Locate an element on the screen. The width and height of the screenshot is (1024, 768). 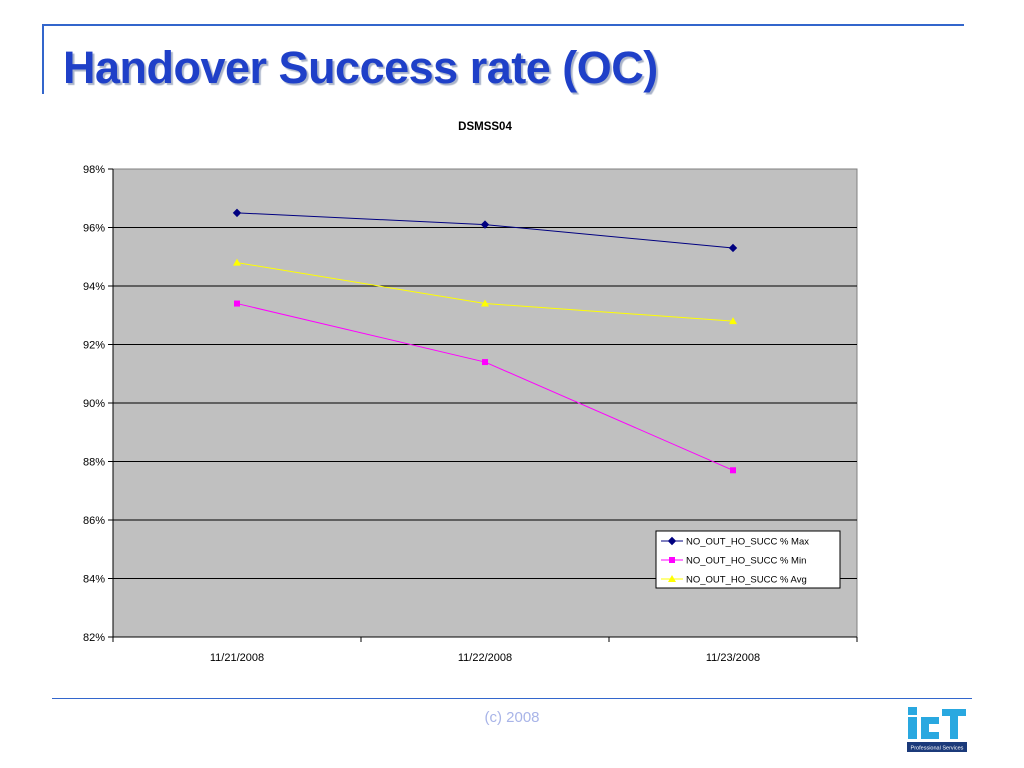
bottom-rule is located at coordinates (512, 698).